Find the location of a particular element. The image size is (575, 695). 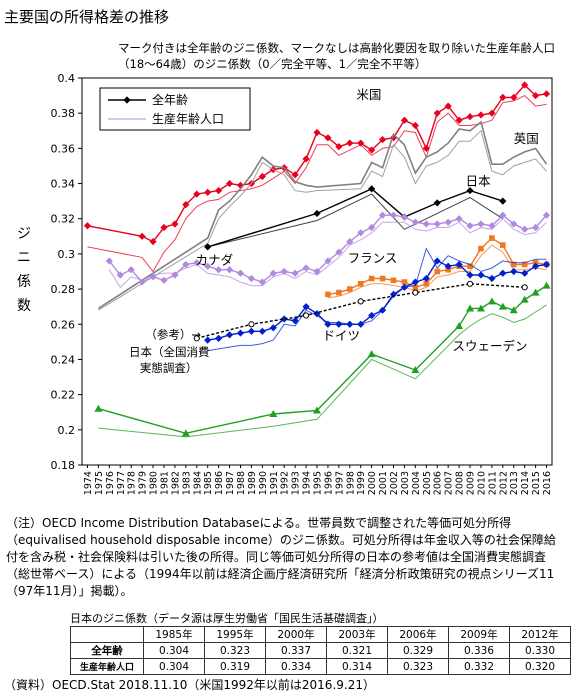

x-tick-label: 1989 is located at coordinates (252, 483).